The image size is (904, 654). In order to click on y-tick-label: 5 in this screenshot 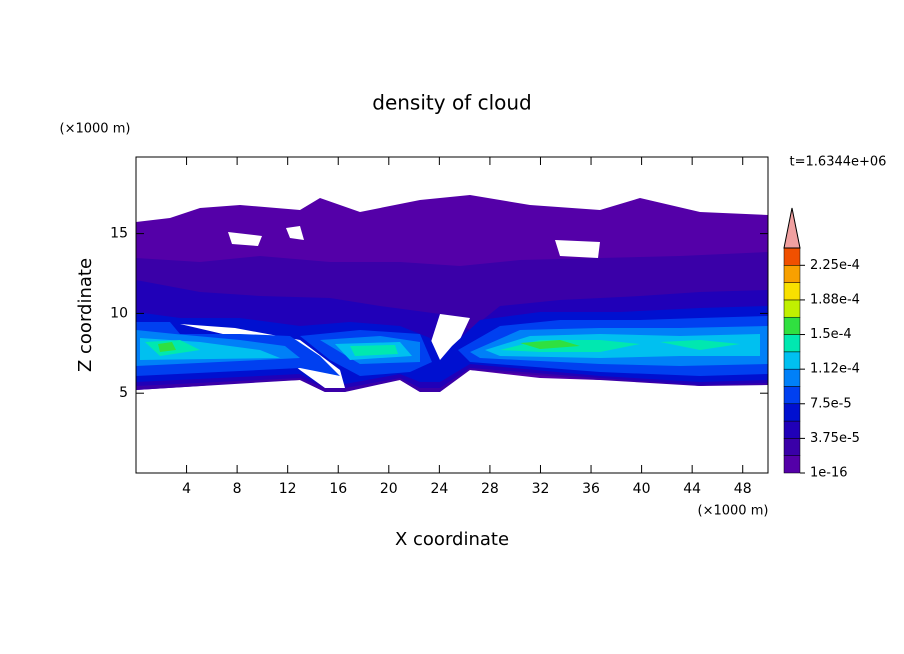, I will do `click(123, 393)`.